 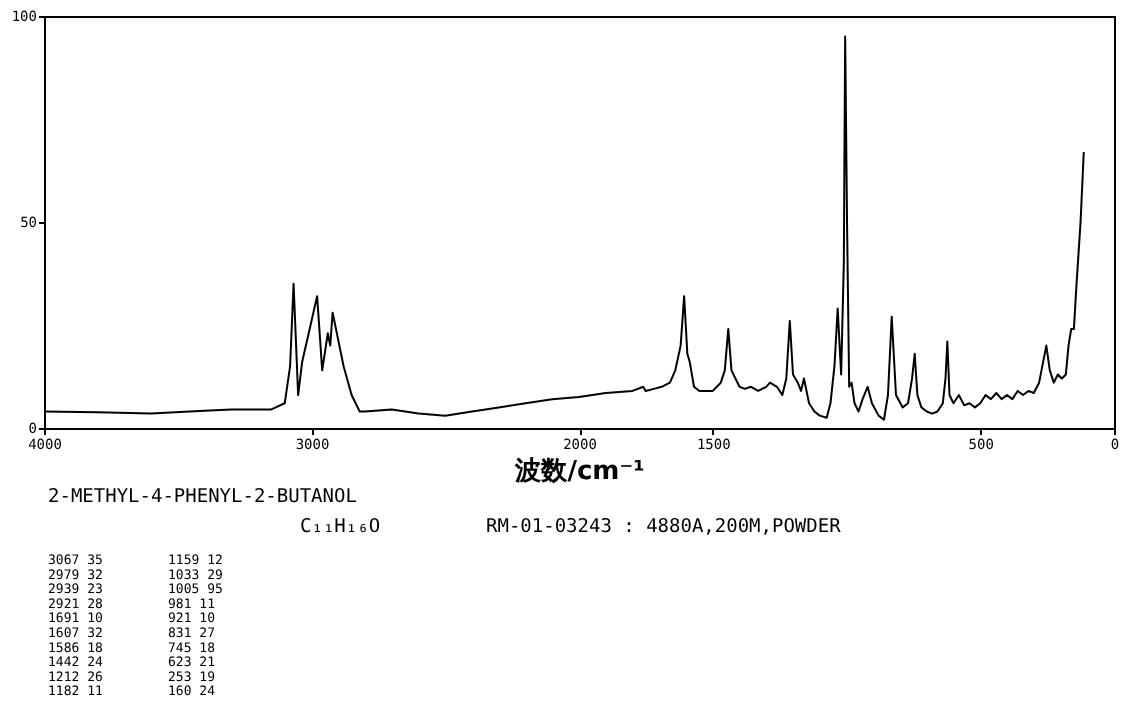 I want to click on text: C₁₁H₁₆O, so click(x=340, y=527).